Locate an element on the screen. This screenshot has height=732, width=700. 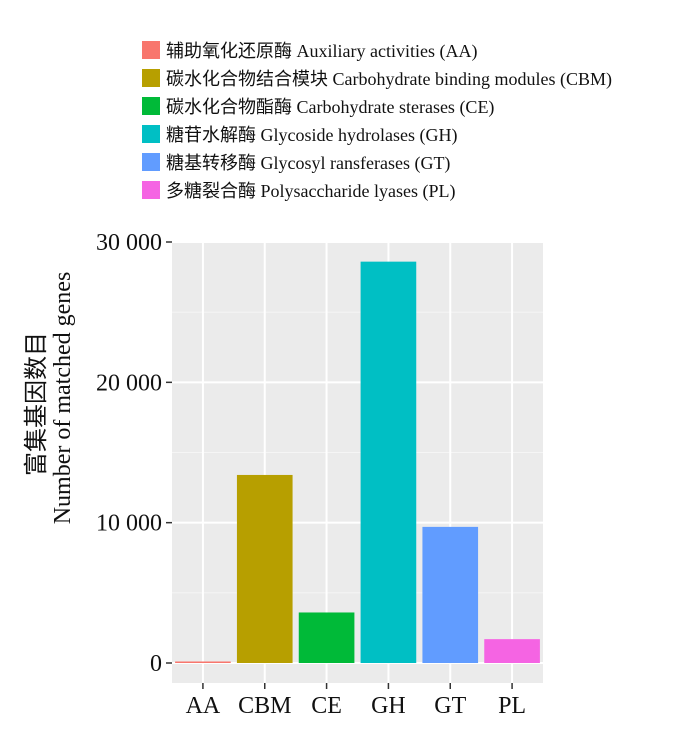
legend-item: 碳水化合物酯酶 Carbohydrate sterases (CE) is located at coordinates (377, 106).